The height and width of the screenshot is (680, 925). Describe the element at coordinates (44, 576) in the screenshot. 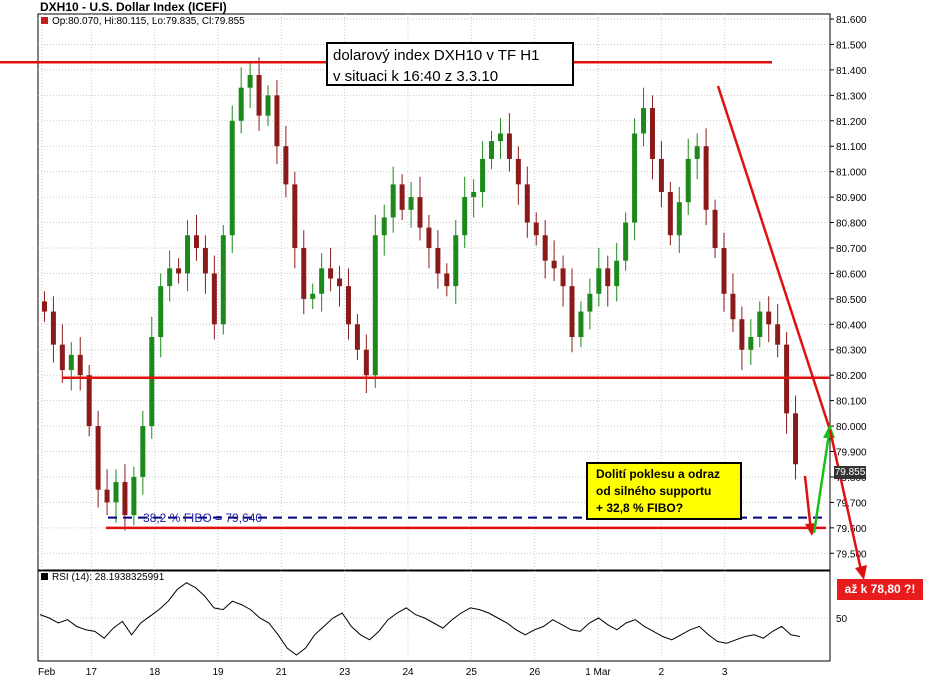

I see `rsi-swatch` at that location.